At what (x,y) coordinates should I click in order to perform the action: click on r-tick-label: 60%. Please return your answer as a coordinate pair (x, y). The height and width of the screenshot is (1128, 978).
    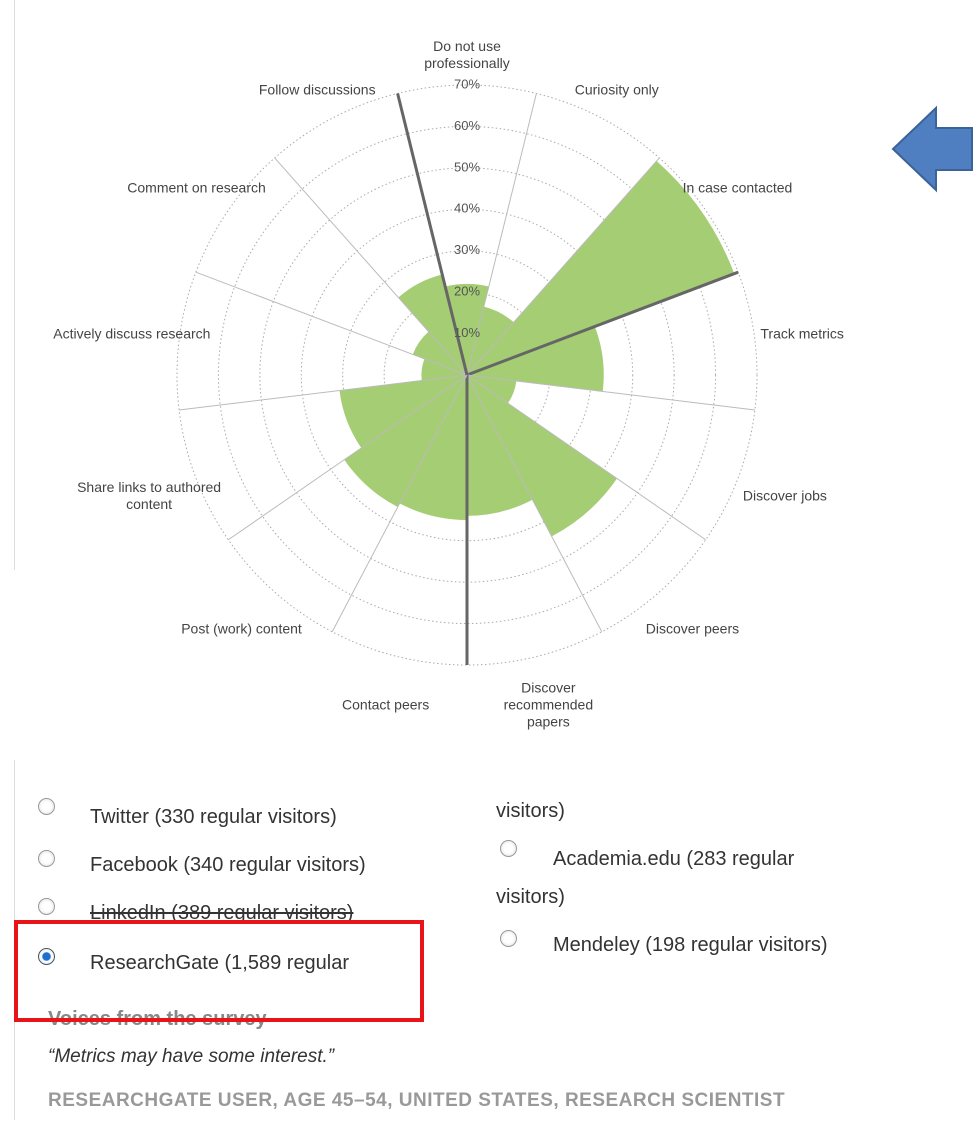
    Looking at the image, I should click on (467, 125).